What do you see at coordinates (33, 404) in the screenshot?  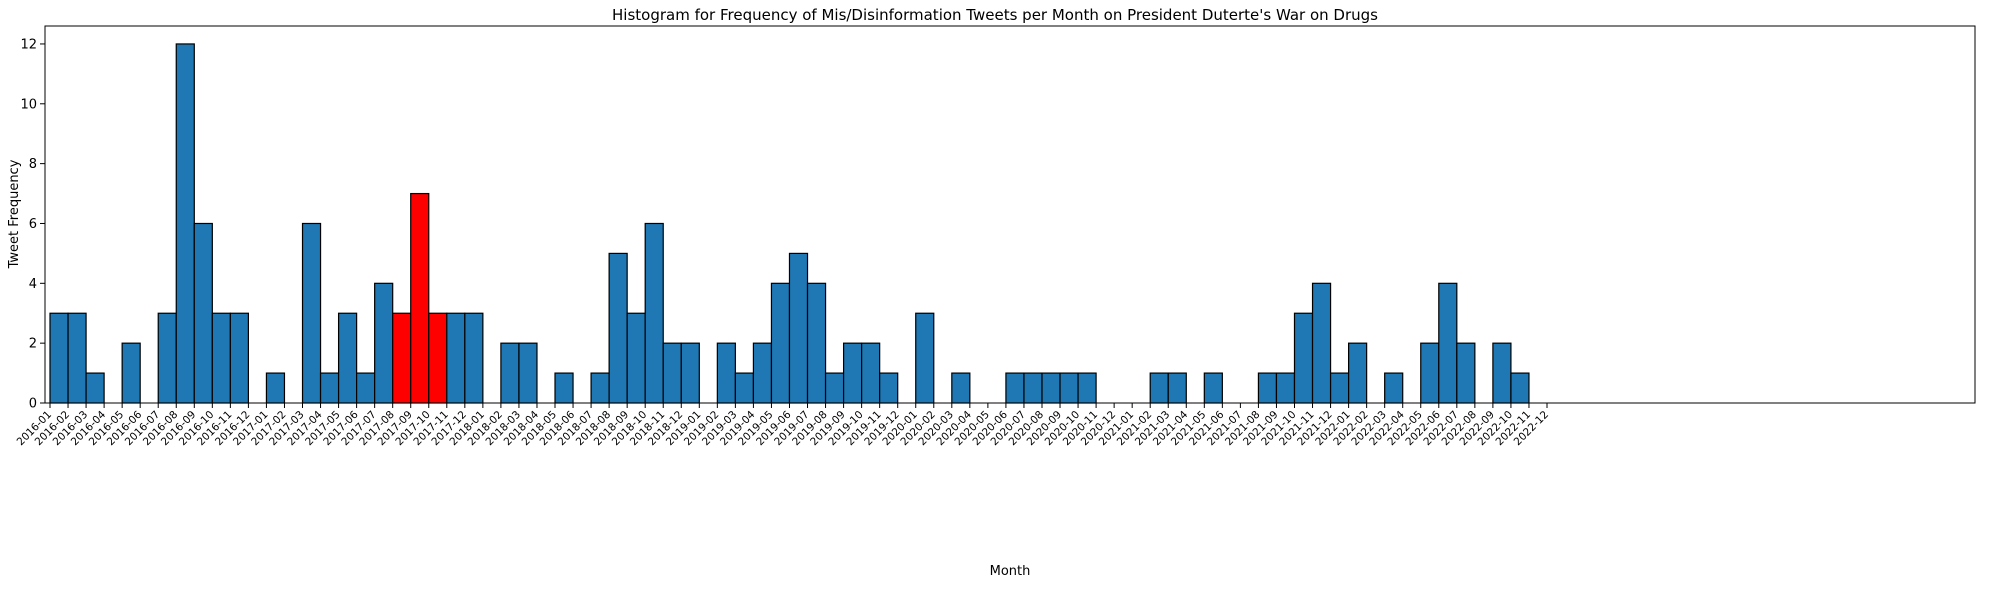 I see `y-tick-label: 0` at bounding box center [33, 404].